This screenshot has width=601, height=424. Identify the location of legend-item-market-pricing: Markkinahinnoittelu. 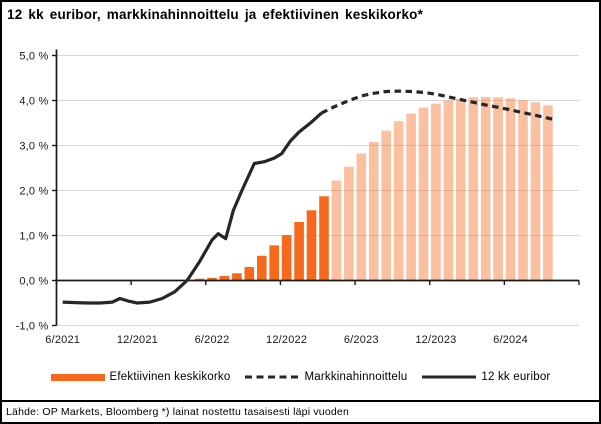
(326, 377).